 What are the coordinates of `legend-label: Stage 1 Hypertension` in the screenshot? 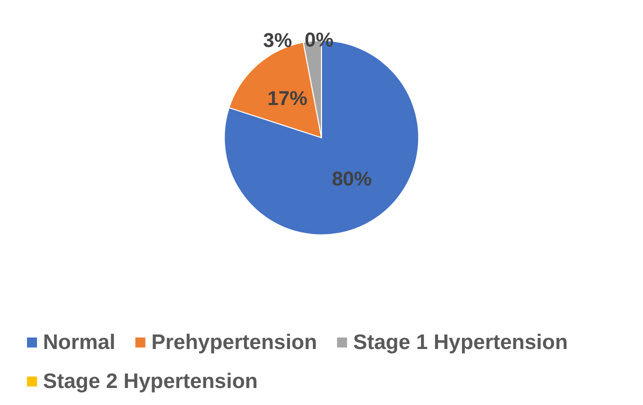 It's located at (460, 342).